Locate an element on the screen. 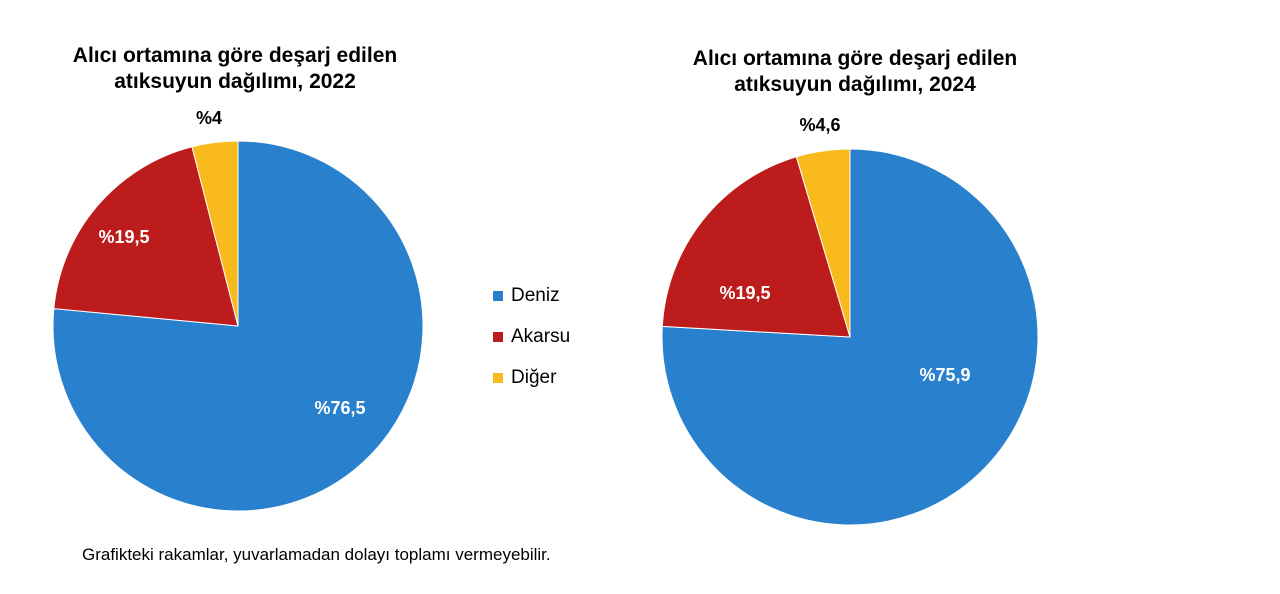 Image resolution: width=1280 pixels, height=594 pixels. legend-item-akarsu: Akarsu is located at coordinates (531, 337).